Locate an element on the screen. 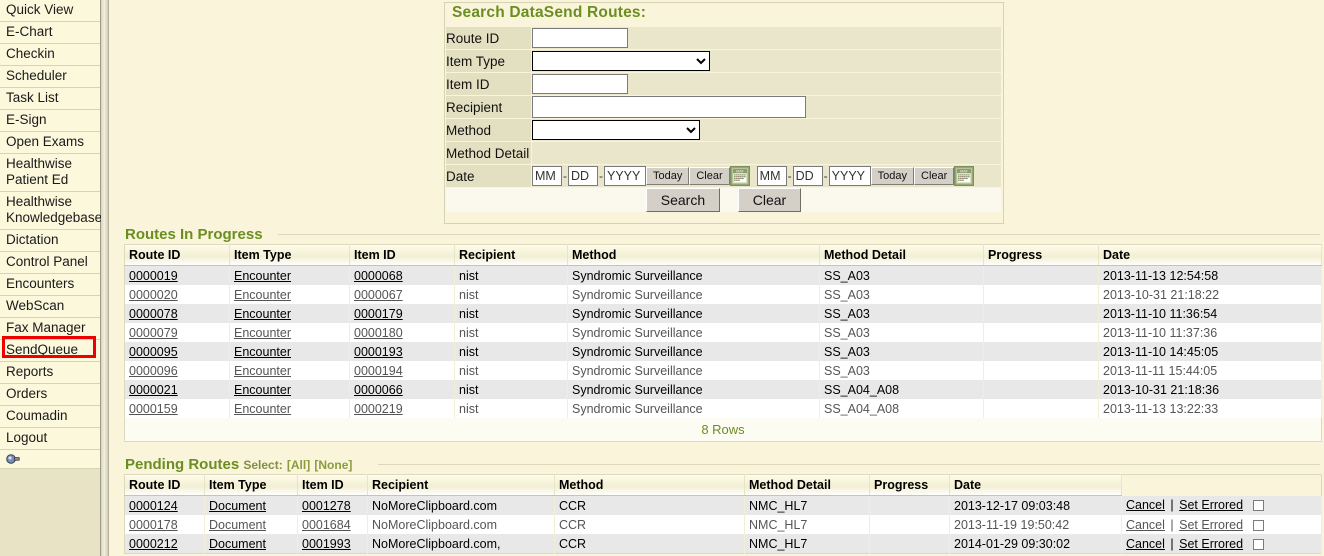 This screenshot has height=556, width=1324. item-type-select is located at coordinates (621, 61).